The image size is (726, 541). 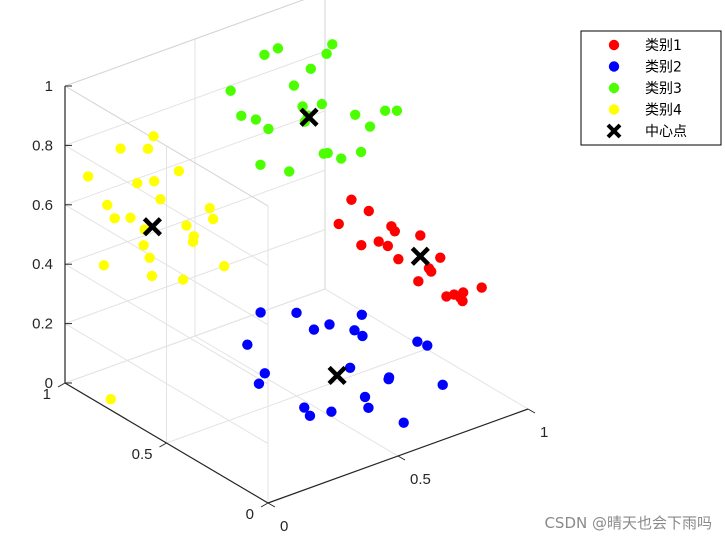 What do you see at coordinates (250, 514) in the screenshot?
I see `y-tick-label: 0` at bounding box center [250, 514].